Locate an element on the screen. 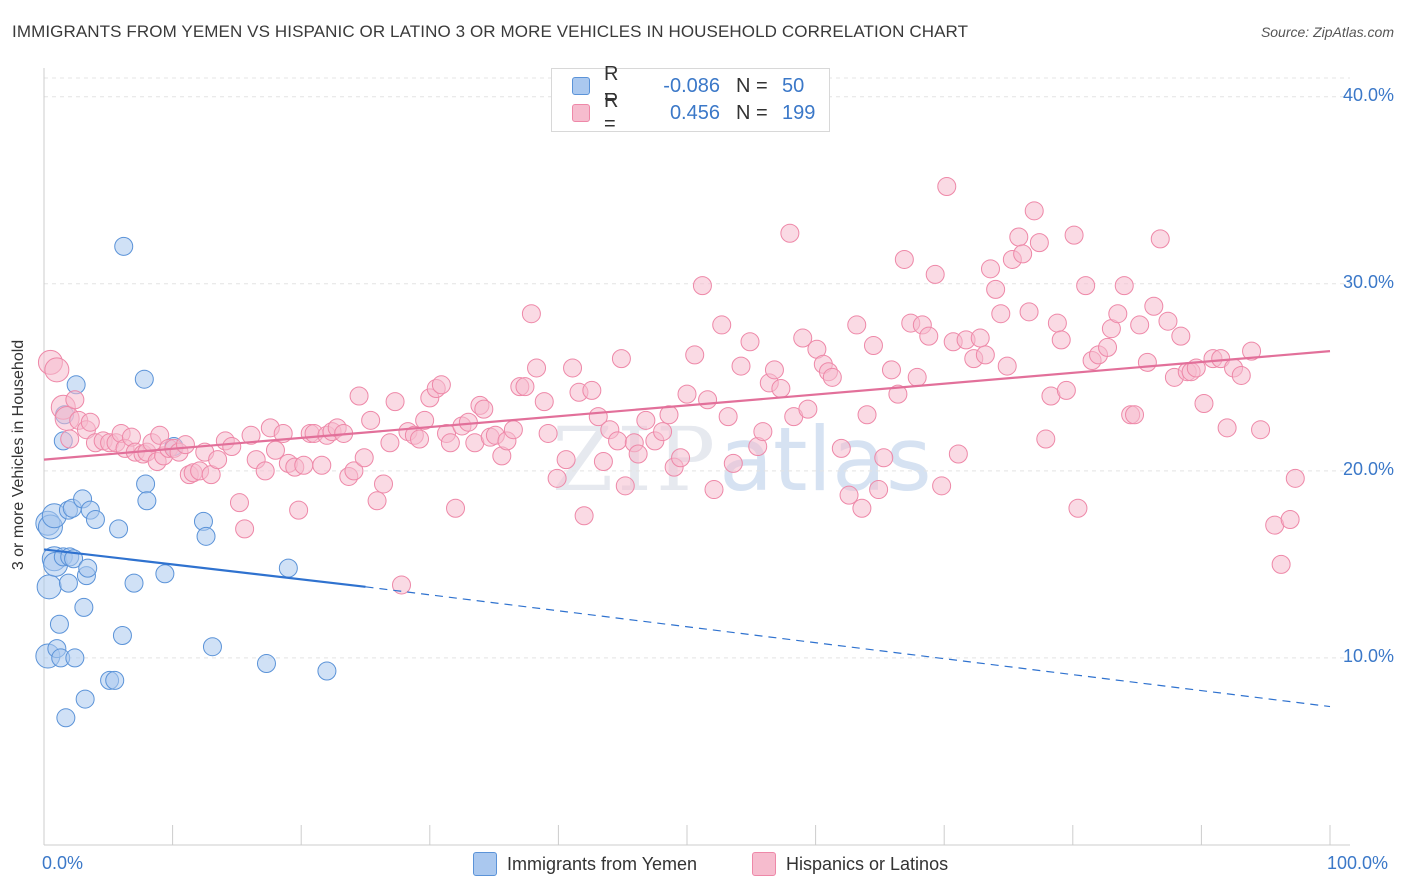 The width and height of the screenshot is (1406, 892). y-tick-label: 40.0% is located at coordinates (1368, 94).